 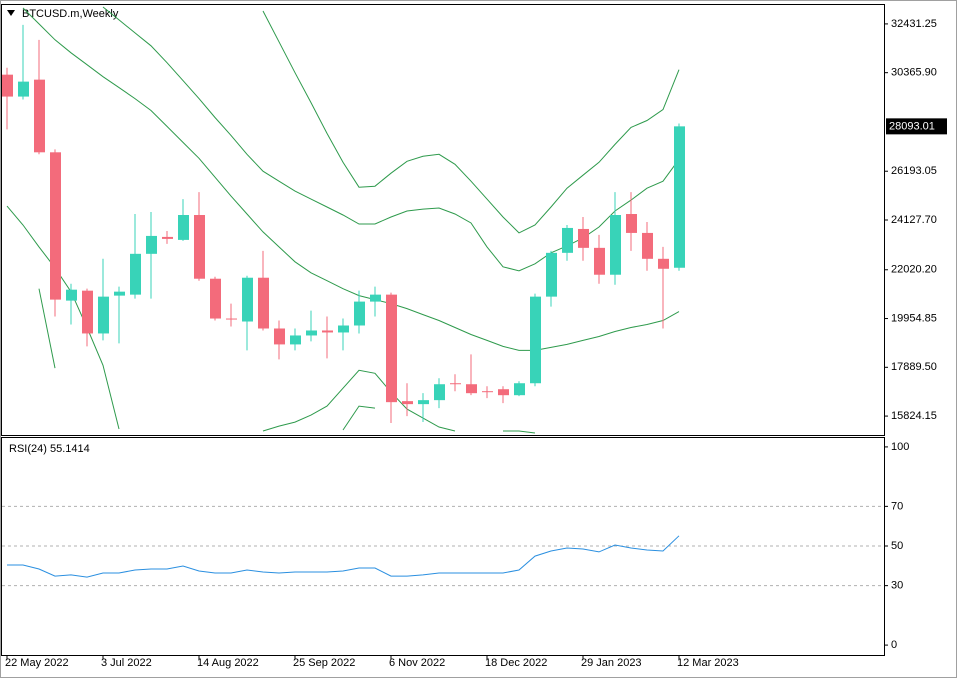 What do you see at coordinates (708, 663) in the screenshot?
I see `x-tick-label: 12 Mar 2023` at bounding box center [708, 663].